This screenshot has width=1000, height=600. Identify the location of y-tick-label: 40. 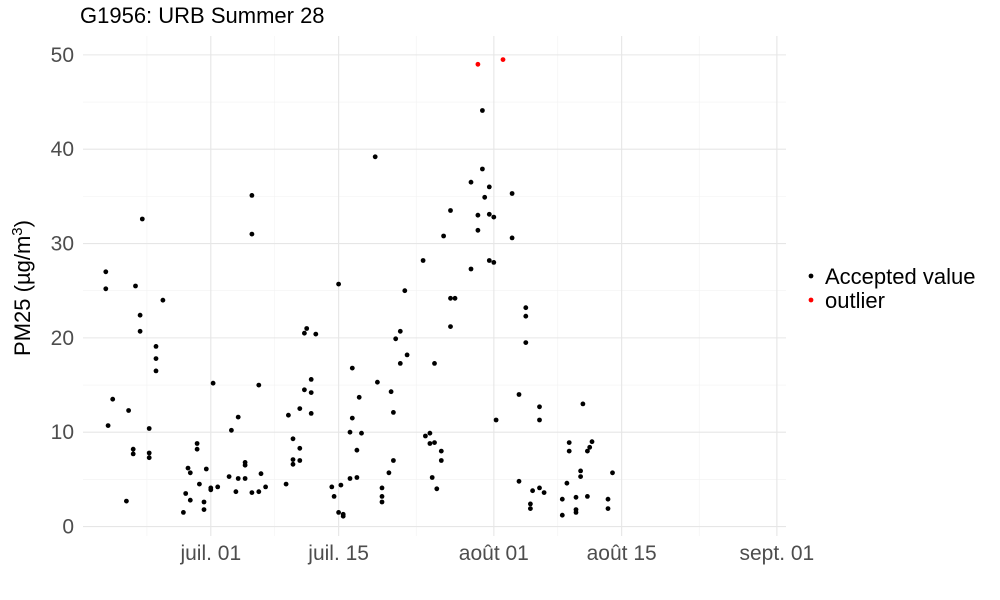
(62, 149).